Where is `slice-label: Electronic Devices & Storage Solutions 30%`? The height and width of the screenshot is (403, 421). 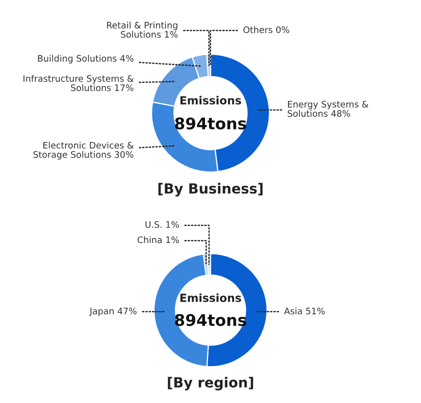 slice-label: Electronic Devices & Storage Solutions 30% is located at coordinates (83, 151).